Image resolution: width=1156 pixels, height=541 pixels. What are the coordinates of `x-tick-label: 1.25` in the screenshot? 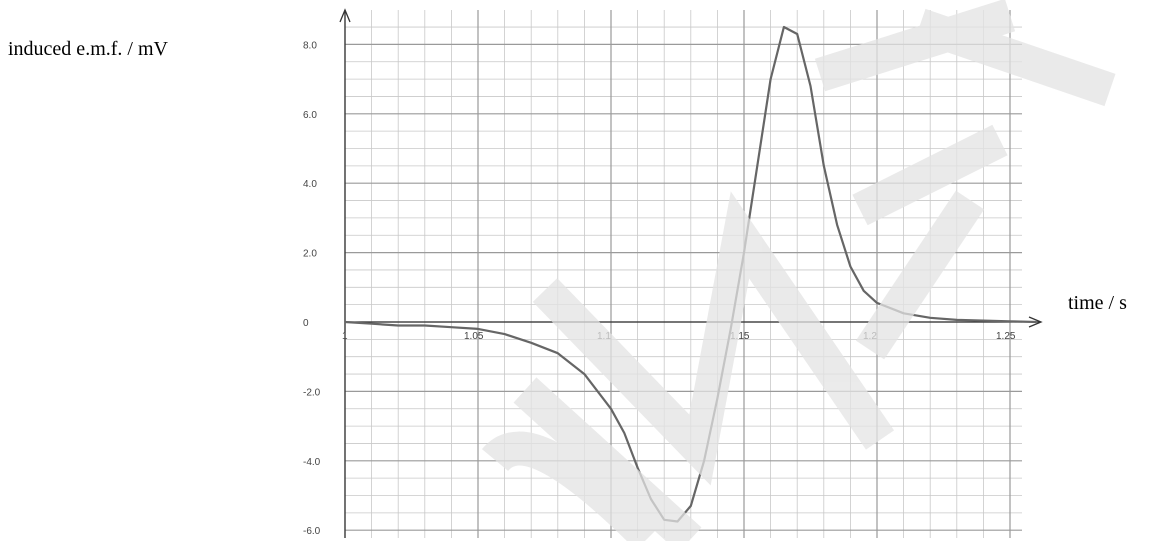 It's located at (1006, 336).